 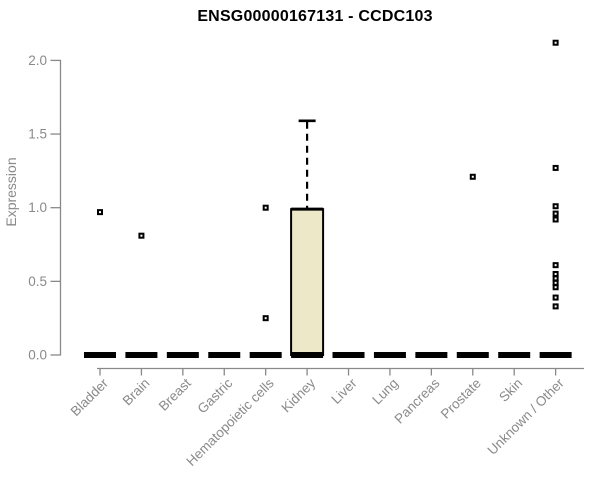 I want to click on x-category-label: Breast, so click(x=175, y=394).